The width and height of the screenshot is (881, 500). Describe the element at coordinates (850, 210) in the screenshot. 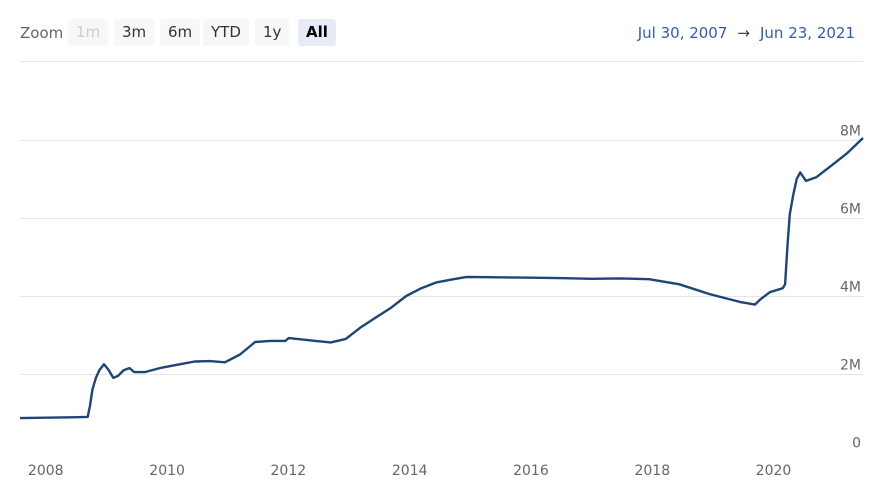

I see `y-tick-label: 6M` at that location.